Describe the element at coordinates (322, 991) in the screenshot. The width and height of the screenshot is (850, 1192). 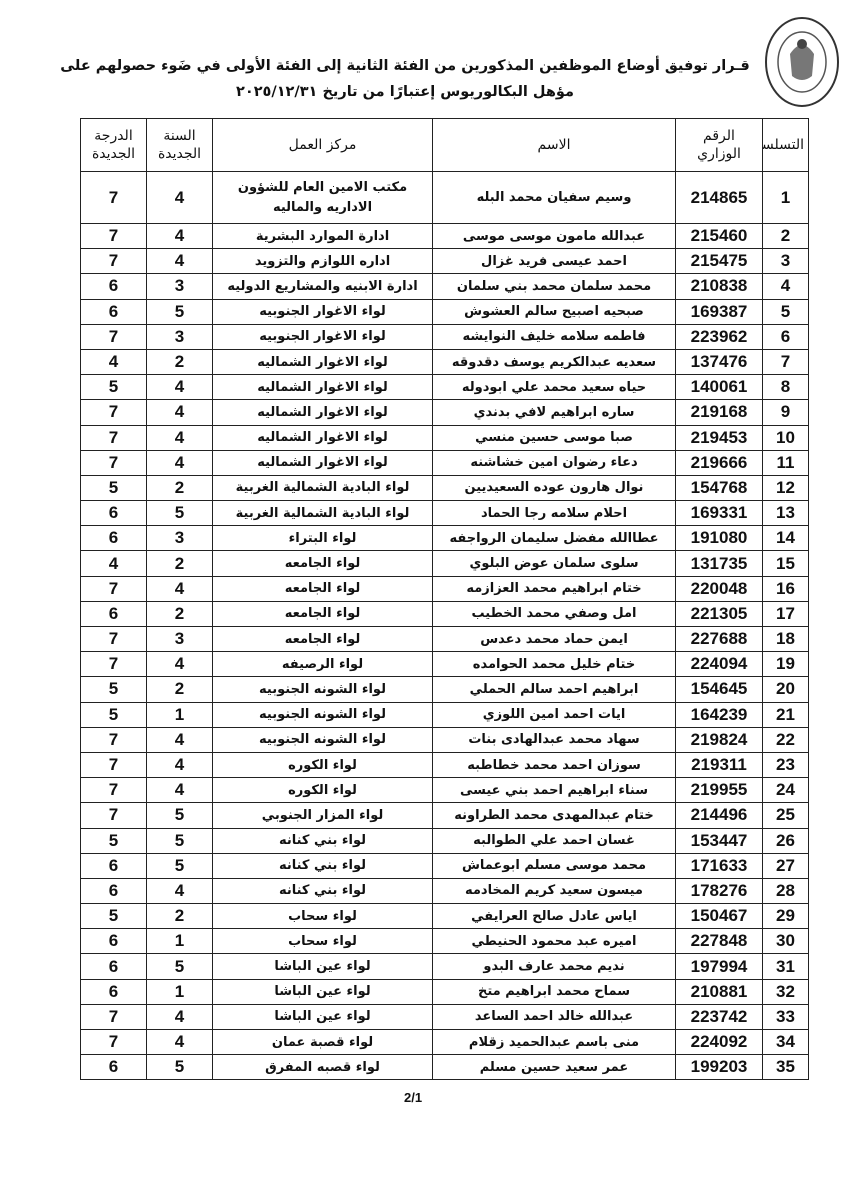
I see `table-cell: لواء عين الباشا` at that location.